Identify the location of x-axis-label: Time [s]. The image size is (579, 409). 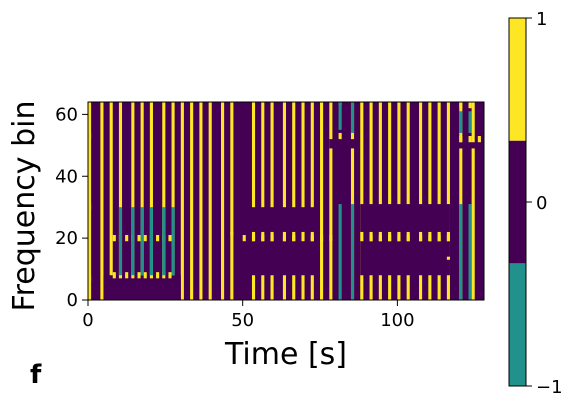
(285, 354).